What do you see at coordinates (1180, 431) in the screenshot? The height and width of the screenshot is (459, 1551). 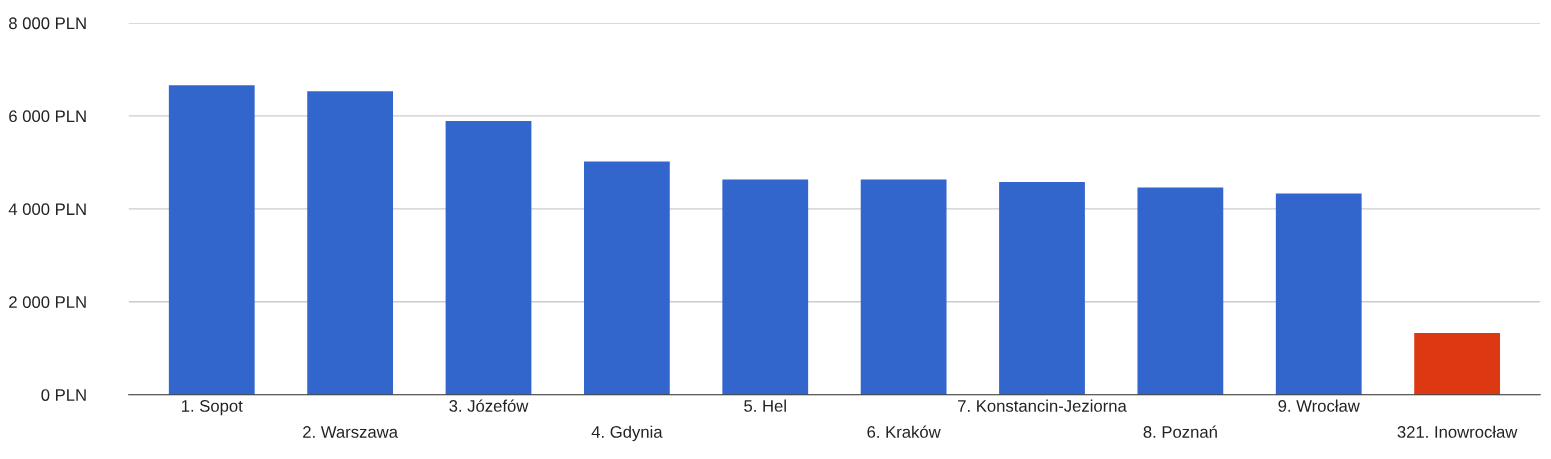 I see `x-tick-label: 8. Poznań` at bounding box center [1180, 431].